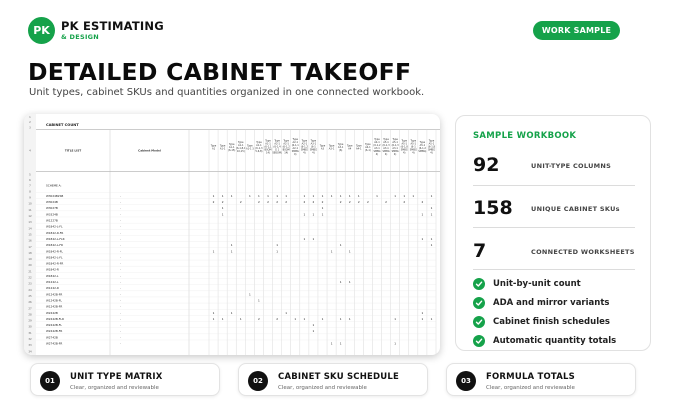 This screenshot has height=409, width=680. What do you see at coordinates (54, 227) in the screenshot?
I see `sku-cell: W1842-L-FL` at bounding box center [54, 227].